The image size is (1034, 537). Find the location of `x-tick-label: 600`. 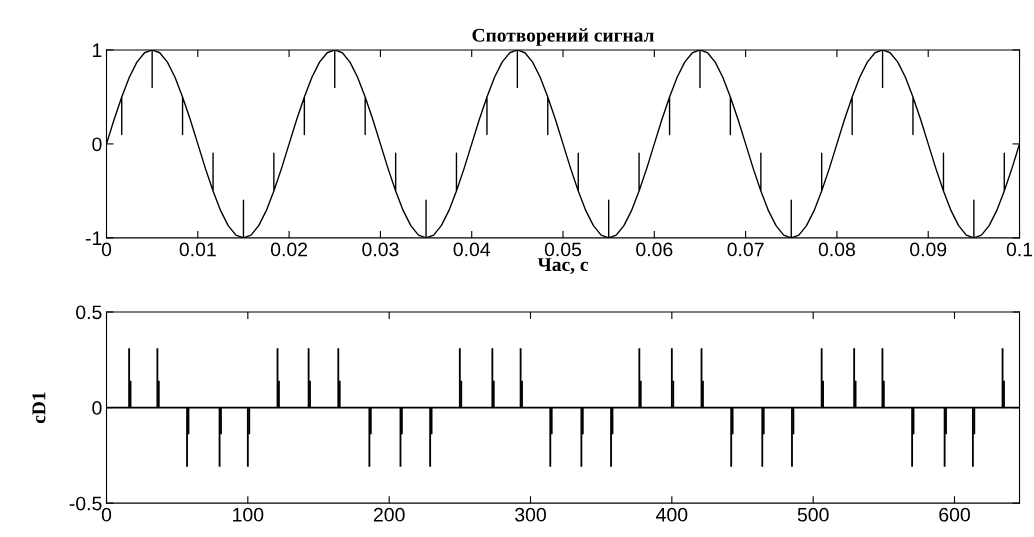

x-tick-label: 600 is located at coordinates (954, 514).